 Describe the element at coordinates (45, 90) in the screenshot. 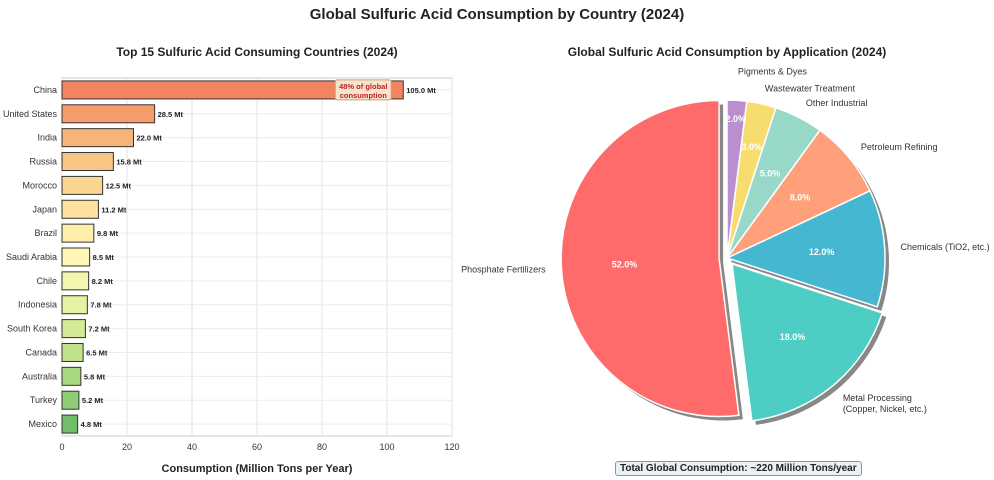

I see `y-tick-label: China` at that location.